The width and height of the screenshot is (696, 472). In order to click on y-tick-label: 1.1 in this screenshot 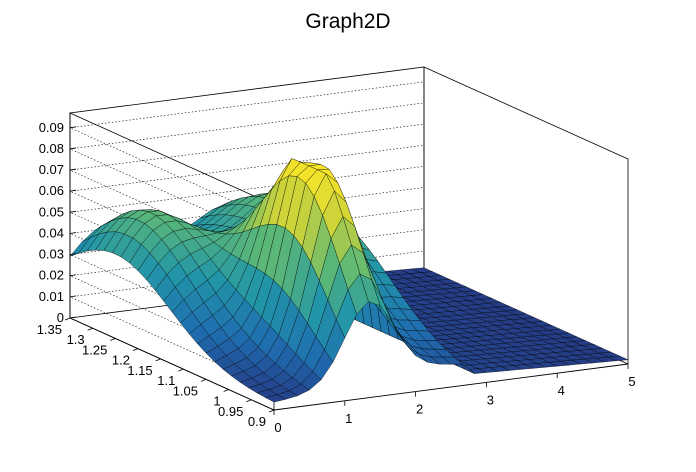, I will do `click(166, 380)`.